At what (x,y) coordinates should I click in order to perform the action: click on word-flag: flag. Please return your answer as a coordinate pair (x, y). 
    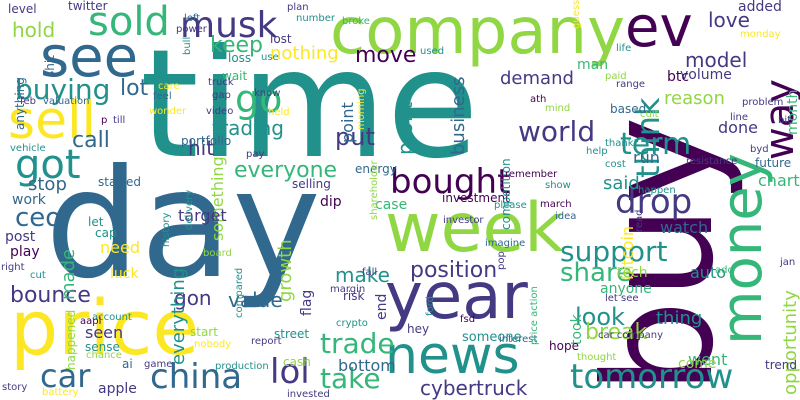
    Looking at the image, I should click on (307, 302).